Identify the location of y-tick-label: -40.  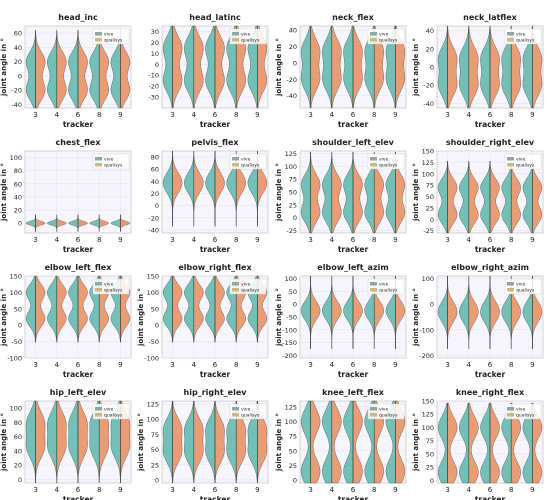
(291, 96).